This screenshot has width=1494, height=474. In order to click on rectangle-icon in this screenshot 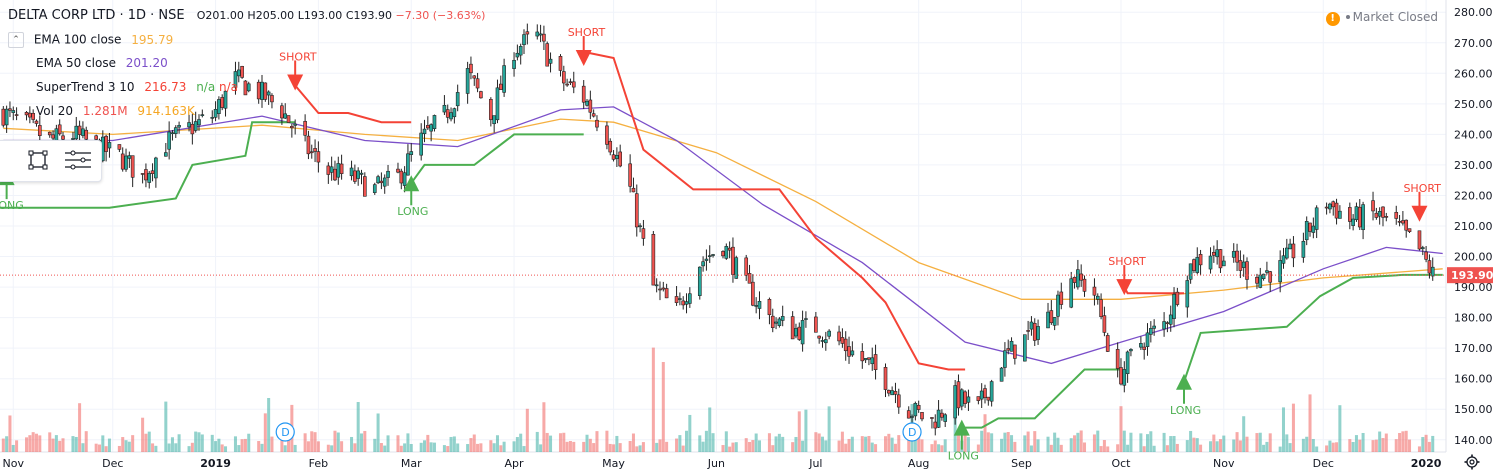, I will do `click(38, 160)`.